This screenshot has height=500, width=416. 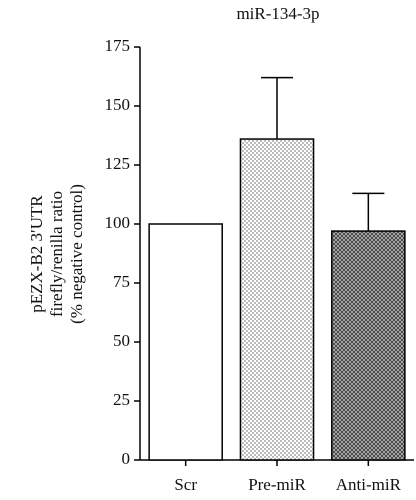 I want to click on y-label-line: firefly/renilla ratio, so click(x=56, y=254).